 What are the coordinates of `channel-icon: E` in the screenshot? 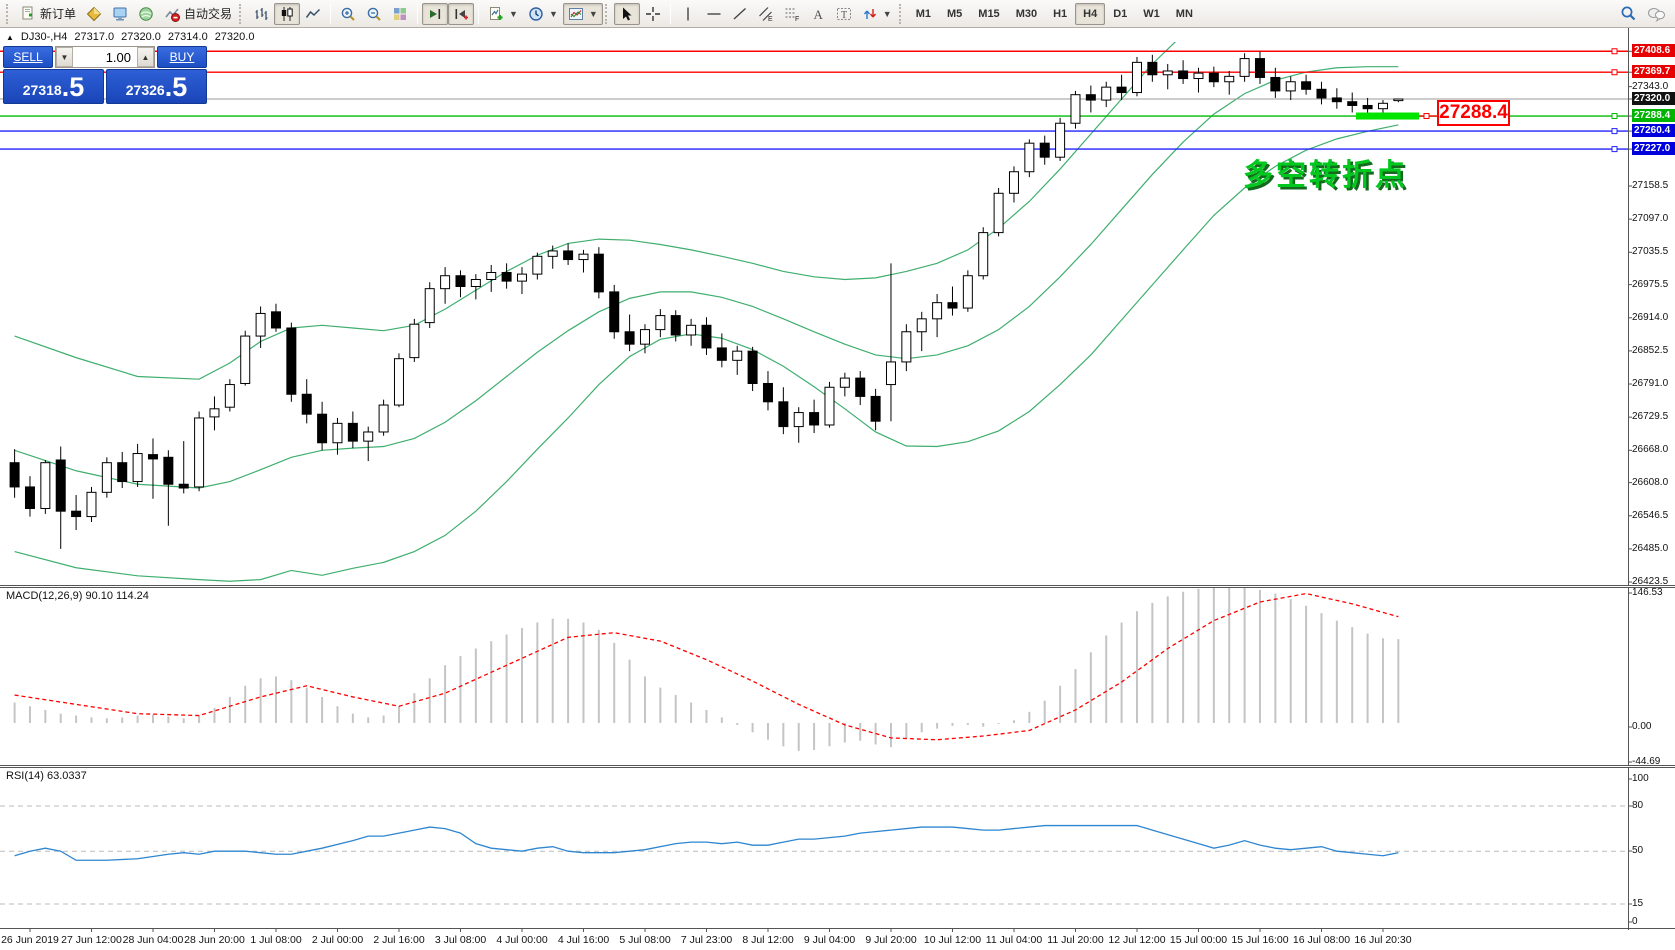 It's located at (765, 14).